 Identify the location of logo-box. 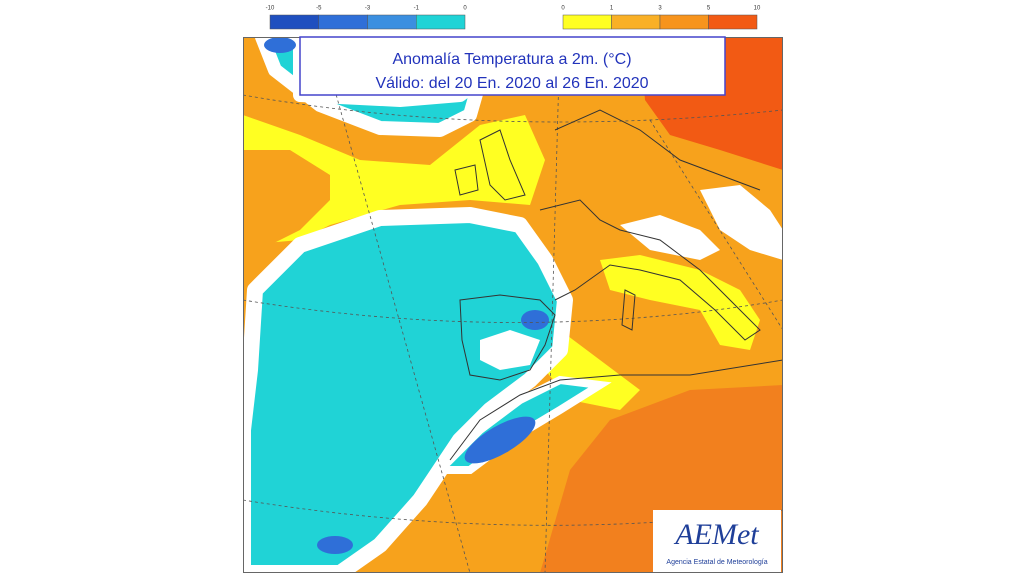
(717, 541).